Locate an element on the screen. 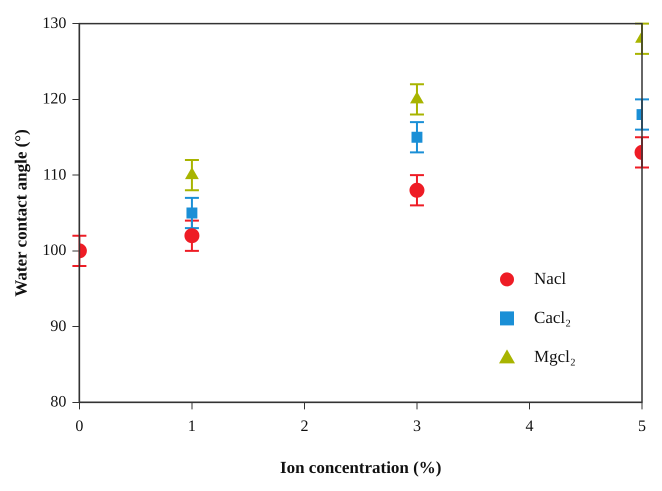 The width and height of the screenshot is (662, 491). y-tick-label: 90 is located at coordinates (58, 326).